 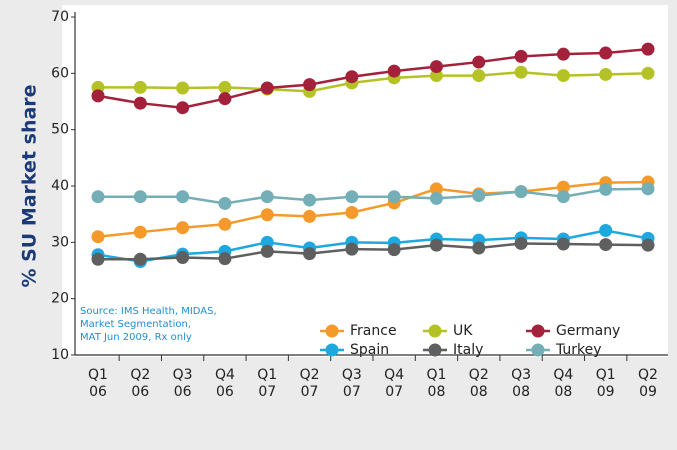 What do you see at coordinates (578, 350) in the screenshot?
I see `legend-label: Turkey` at bounding box center [578, 350].